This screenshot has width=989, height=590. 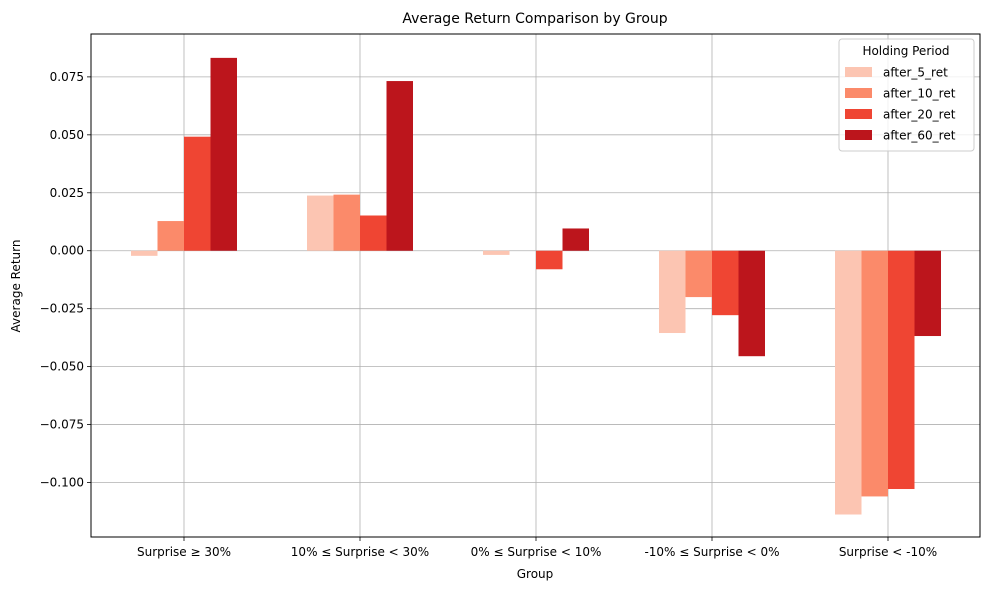 What do you see at coordinates (905, 51) in the screenshot?
I see `legend-title: Holding Period` at bounding box center [905, 51].